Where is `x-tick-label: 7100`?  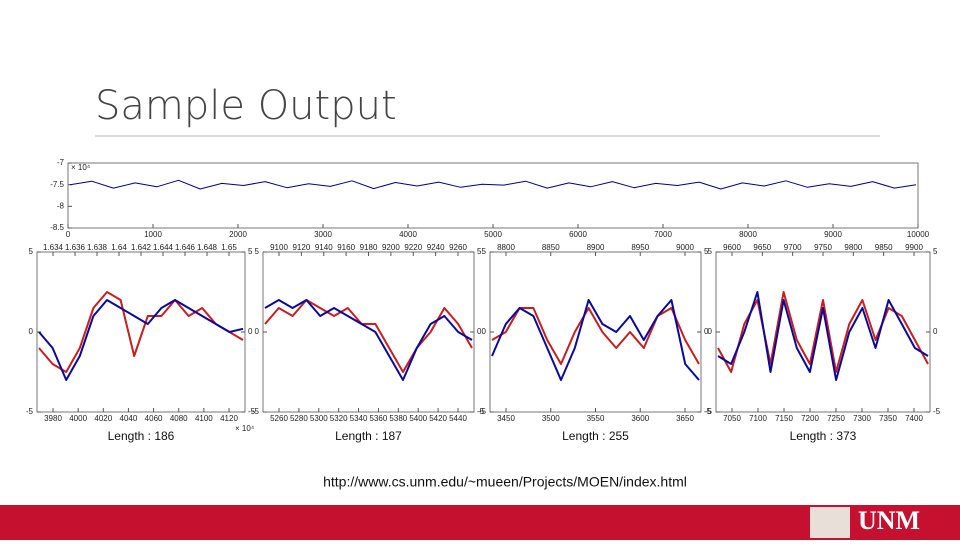
x-tick-label: 7100 is located at coordinates (758, 418).